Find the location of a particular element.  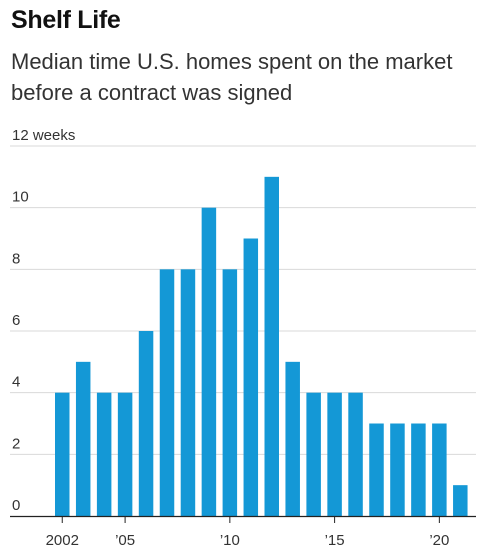

x-tick-label: ’20 is located at coordinates (439, 540).